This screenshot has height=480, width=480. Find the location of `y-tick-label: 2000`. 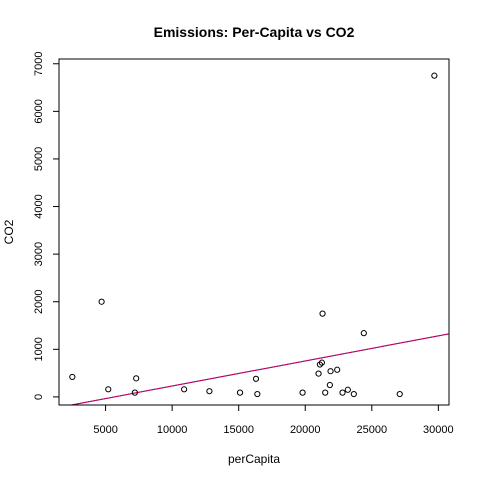

y-tick-label: 2000 is located at coordinates (39, 301).